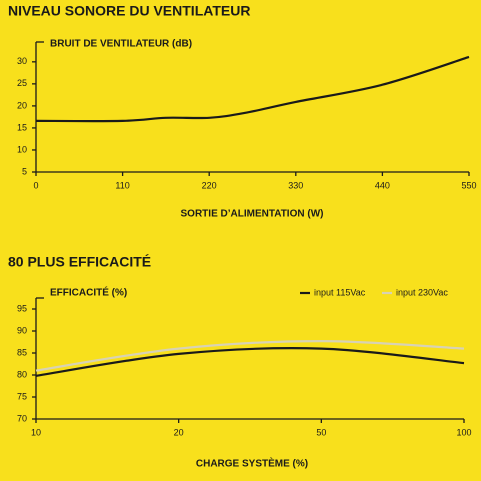 This screenshot has height=481, width=481. I want to click on y-tick-label: 10, so click(22, 149).